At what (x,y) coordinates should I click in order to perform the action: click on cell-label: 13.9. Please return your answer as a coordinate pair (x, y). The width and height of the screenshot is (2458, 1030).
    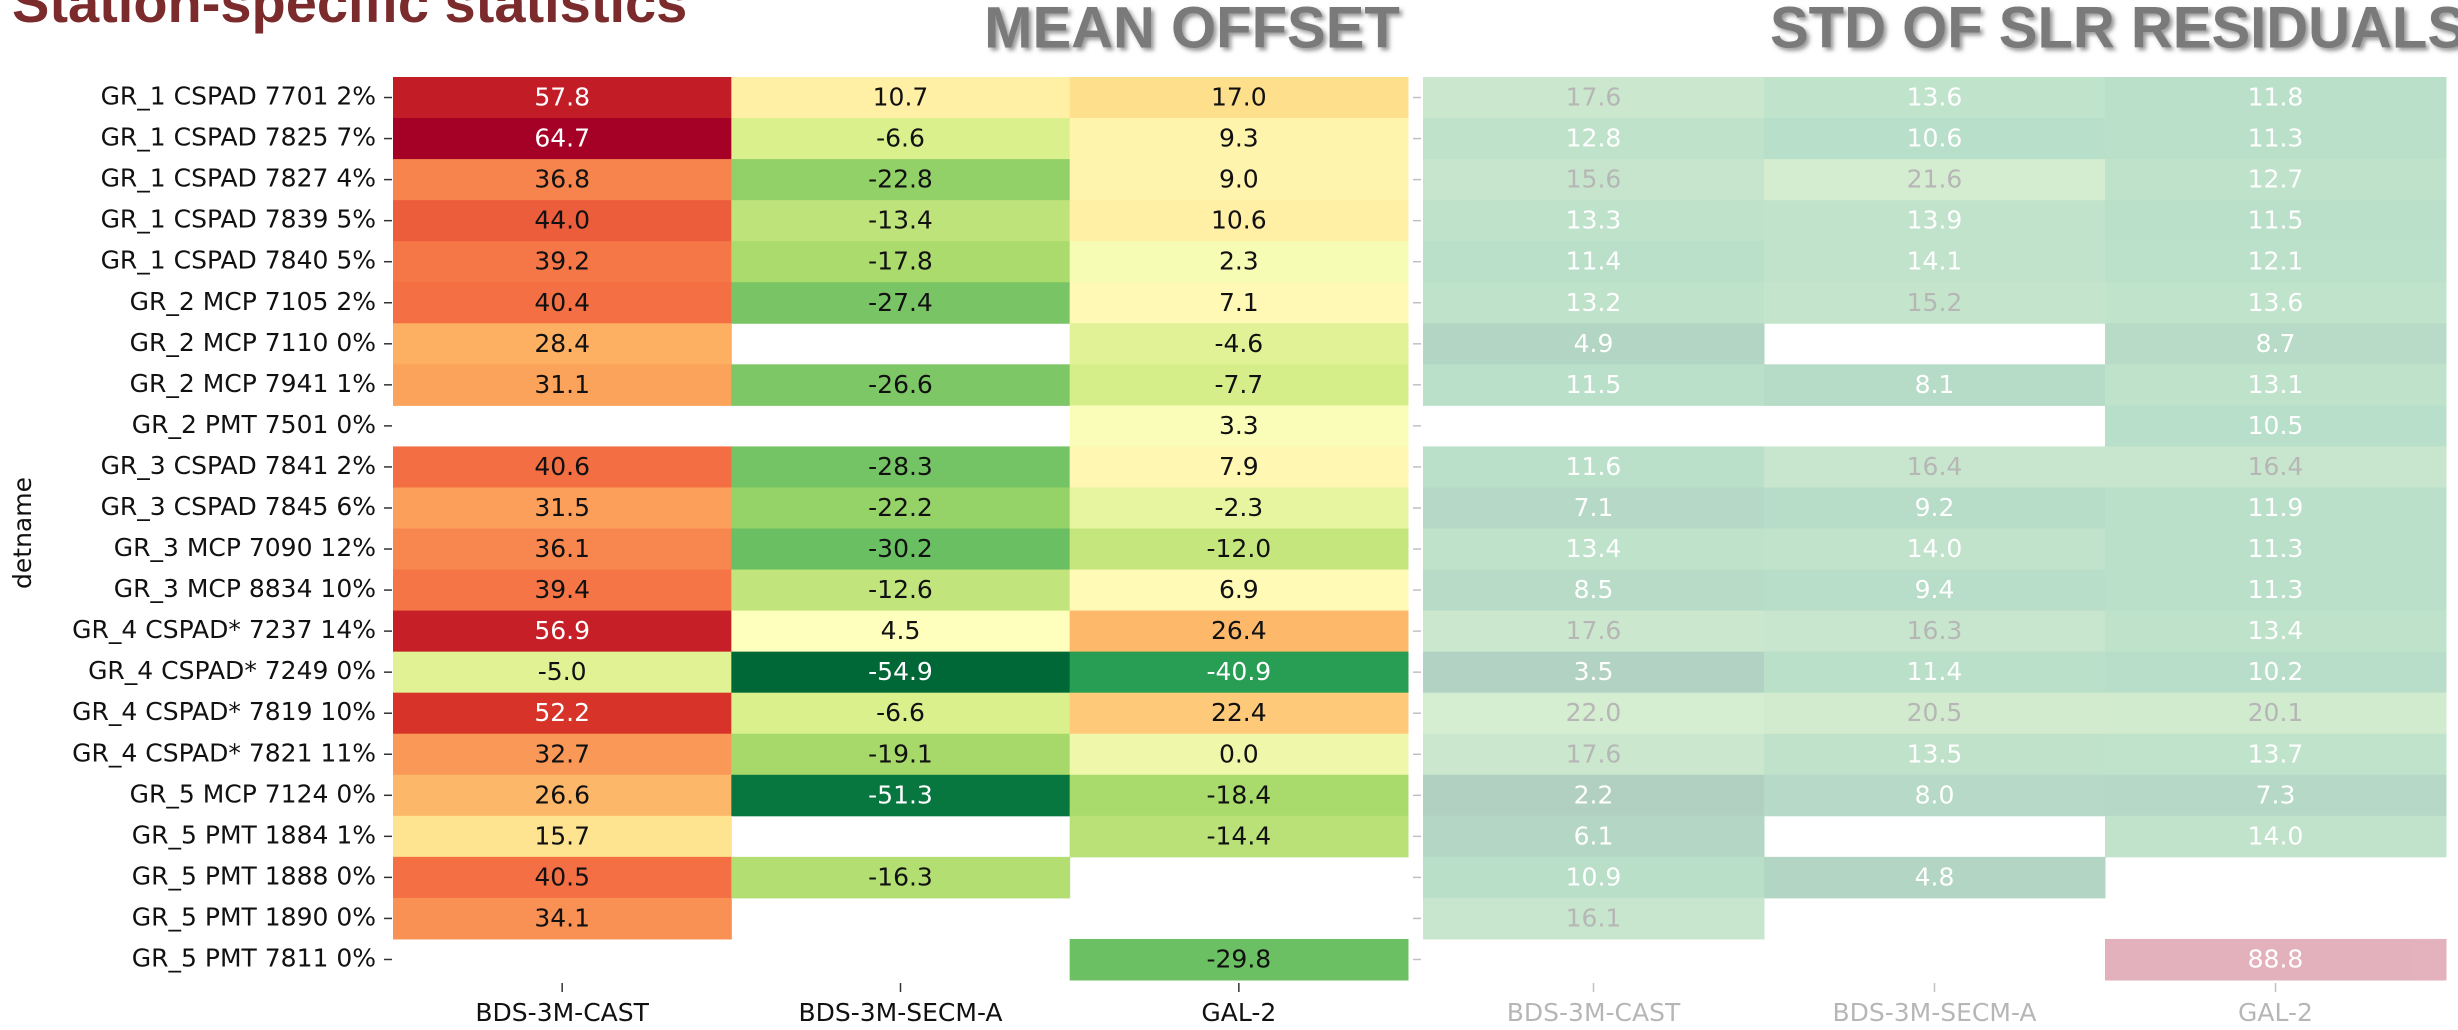
    Looking at the image, I should click on (1935, 220).